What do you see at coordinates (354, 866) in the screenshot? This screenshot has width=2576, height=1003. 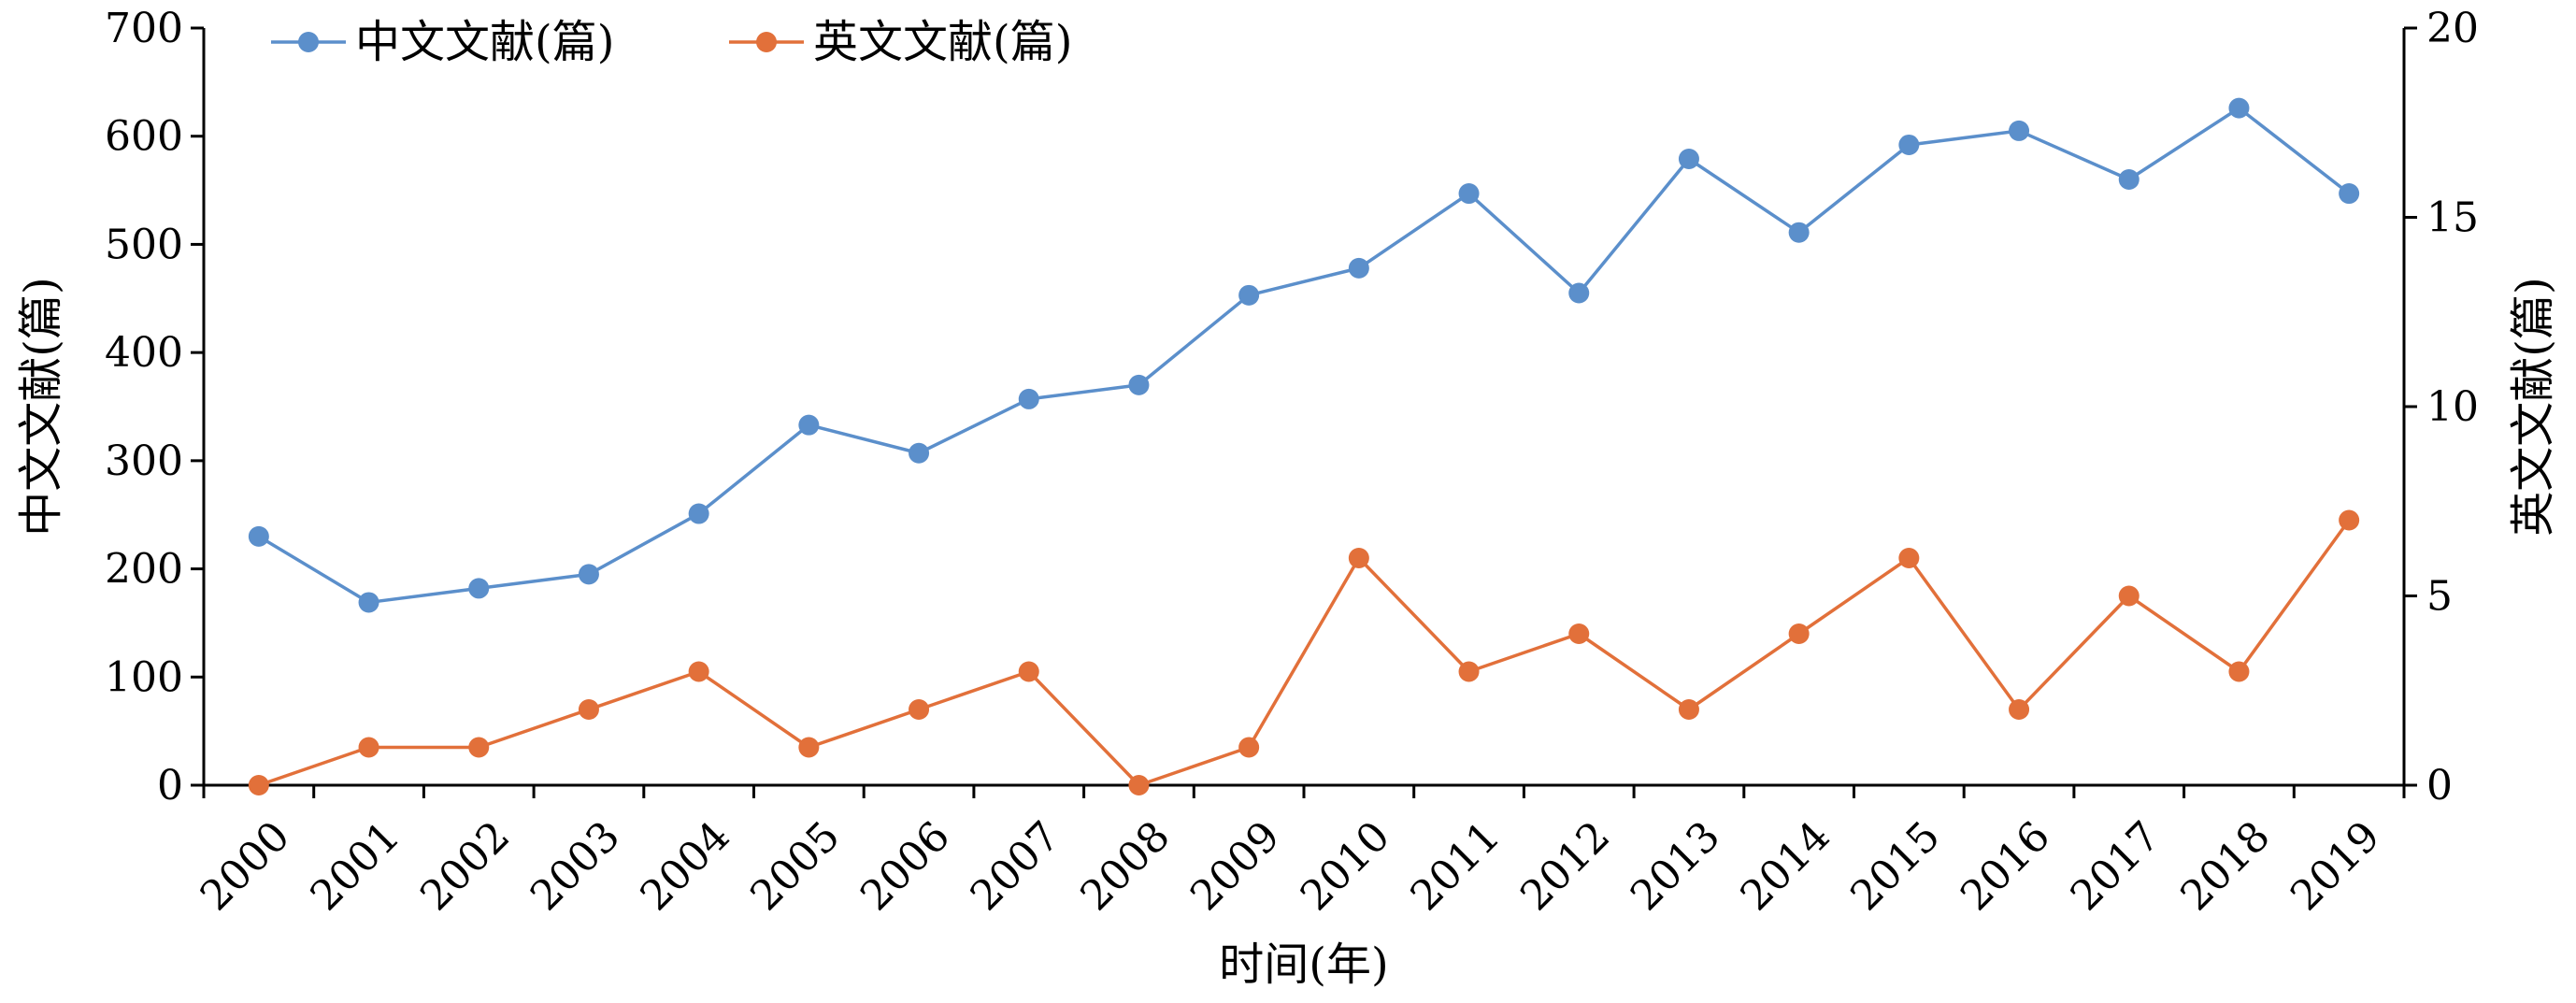 I see `x-tick-label: 2001` at bounding box center [354, 866].